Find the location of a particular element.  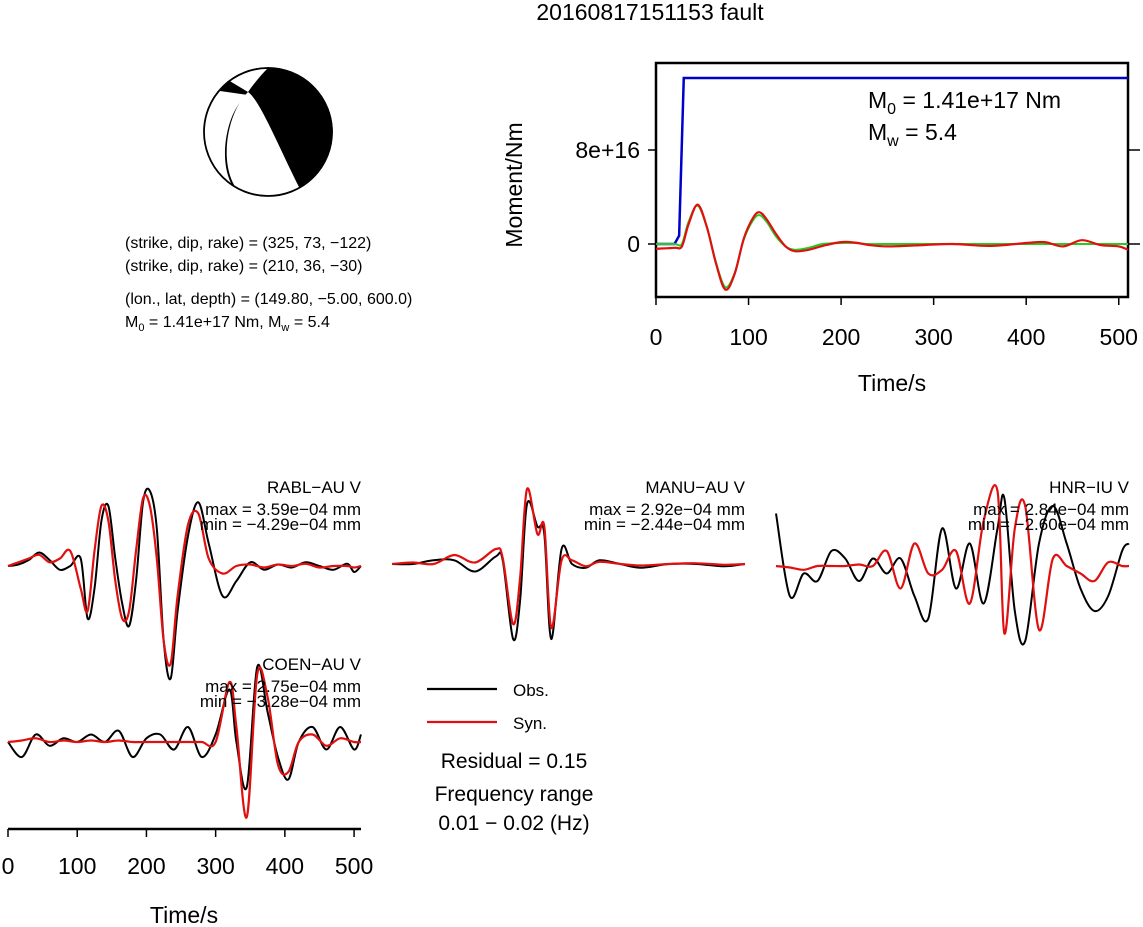

waveform-x-tick-label: 0 is located at coordinates (8, 866).